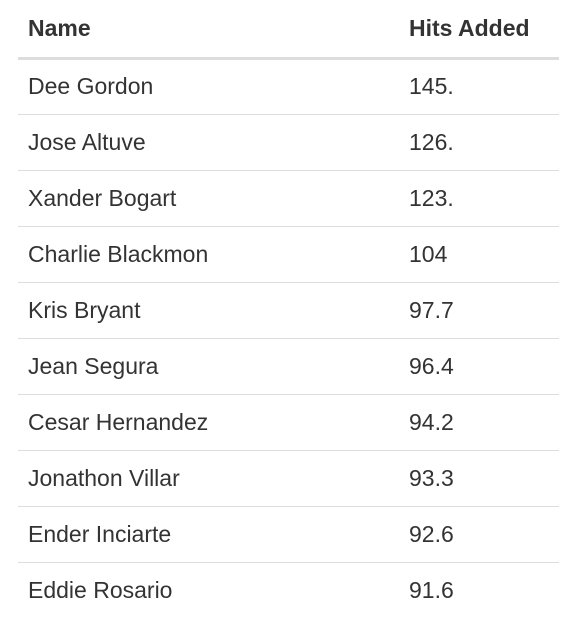  I want to click on cell-hits-added: 104, so click(479, 253).